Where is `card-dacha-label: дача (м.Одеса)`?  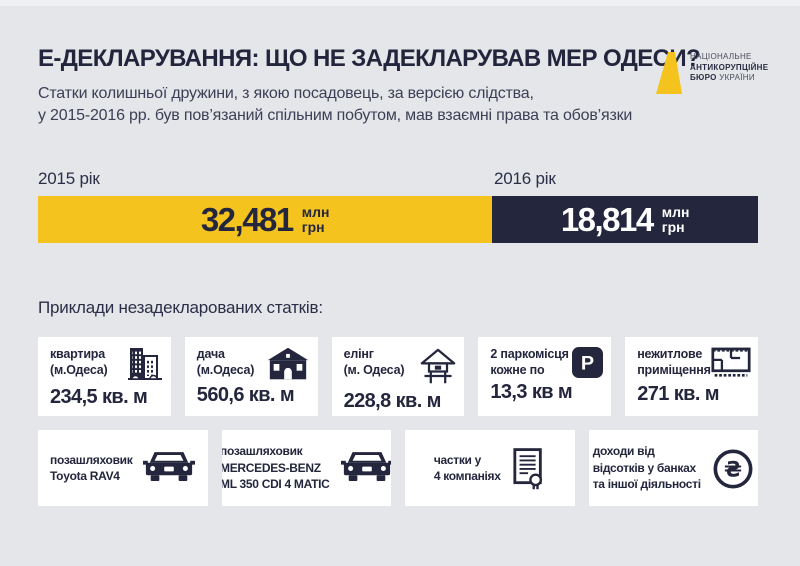 card-dacha-label: дача (м.Одеса) is located at coordinates (225, 362).